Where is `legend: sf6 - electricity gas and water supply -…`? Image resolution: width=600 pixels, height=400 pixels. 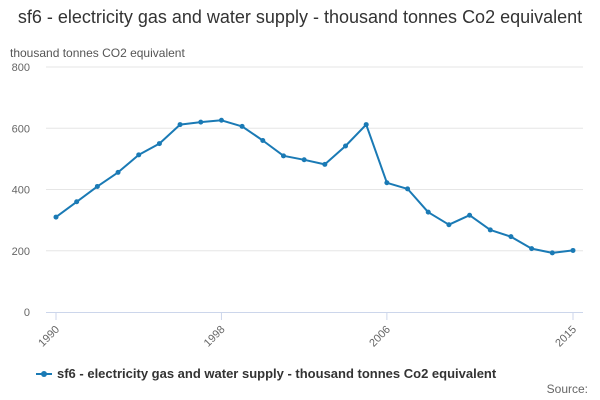
legend: sf6 - electricity gas and water supply -… is located at coordinates (266, 373).